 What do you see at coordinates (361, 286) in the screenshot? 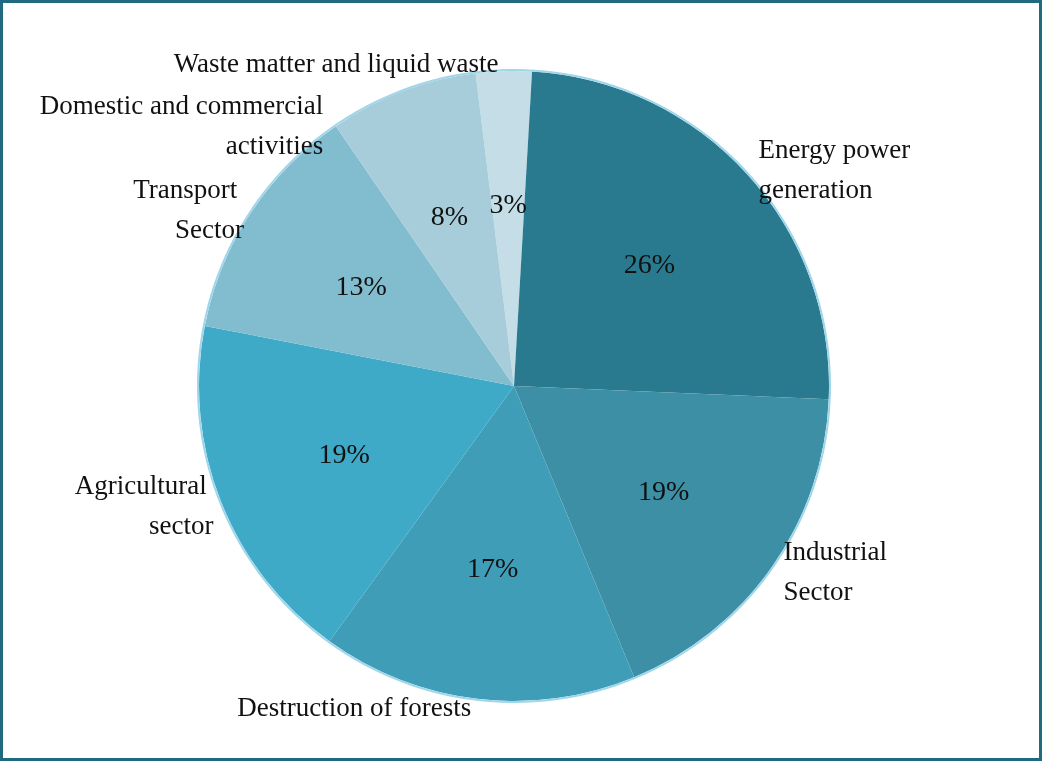
I see `data-label: 13%` at bounding box center [361, 286].